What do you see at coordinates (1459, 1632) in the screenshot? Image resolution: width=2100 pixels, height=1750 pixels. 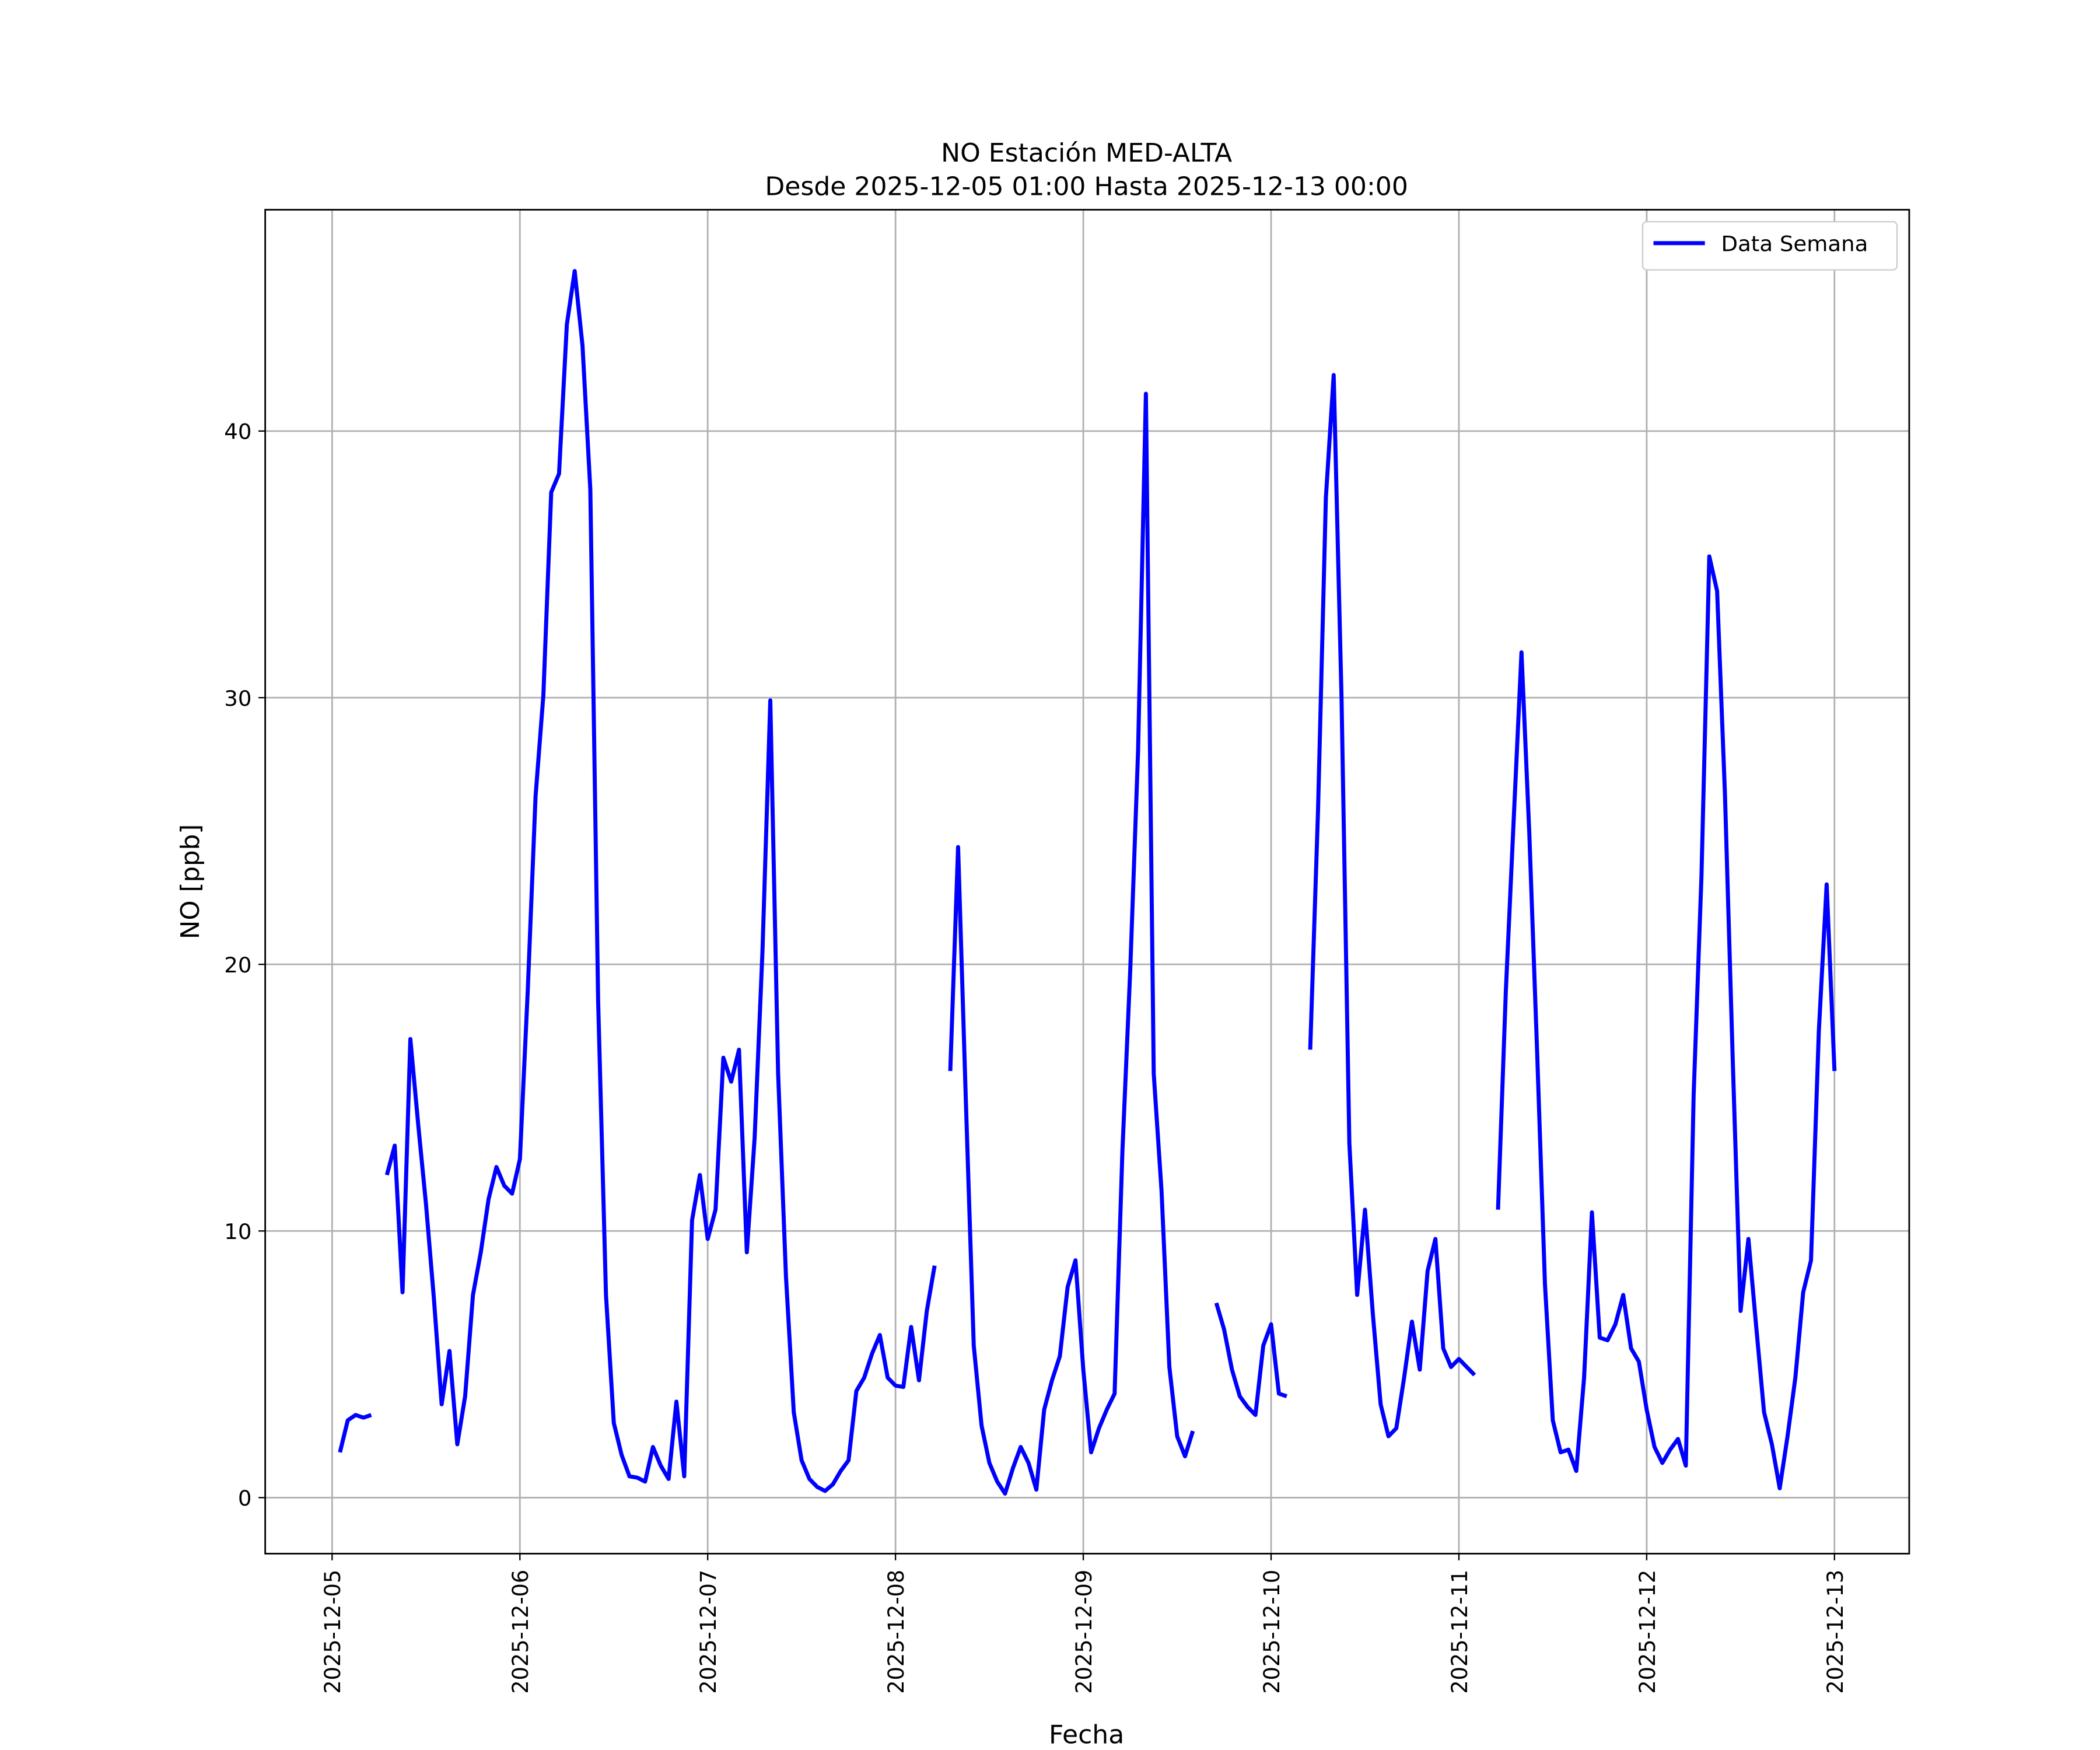 I see `x-tick-label: 2025-12-11` at bounding box center [1459, 1632].